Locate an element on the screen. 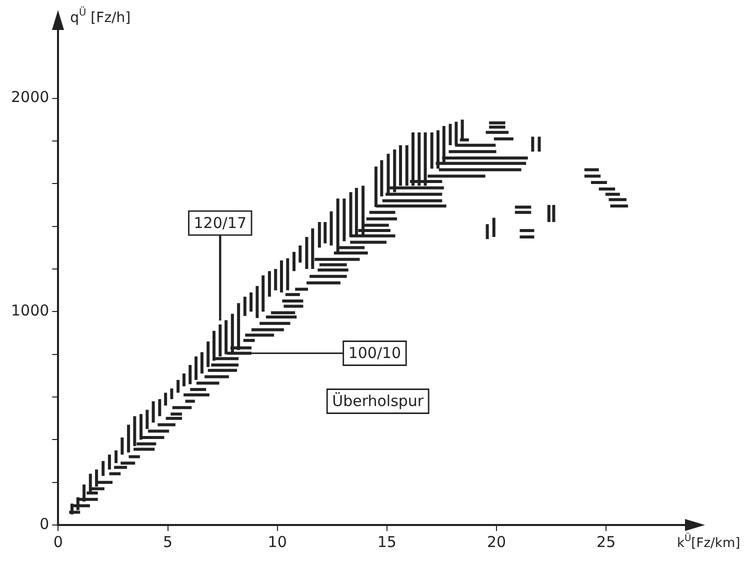 The height and width of the screenshot is (561, 755). annotation: 120/17 is located at coordinates (220, 223).